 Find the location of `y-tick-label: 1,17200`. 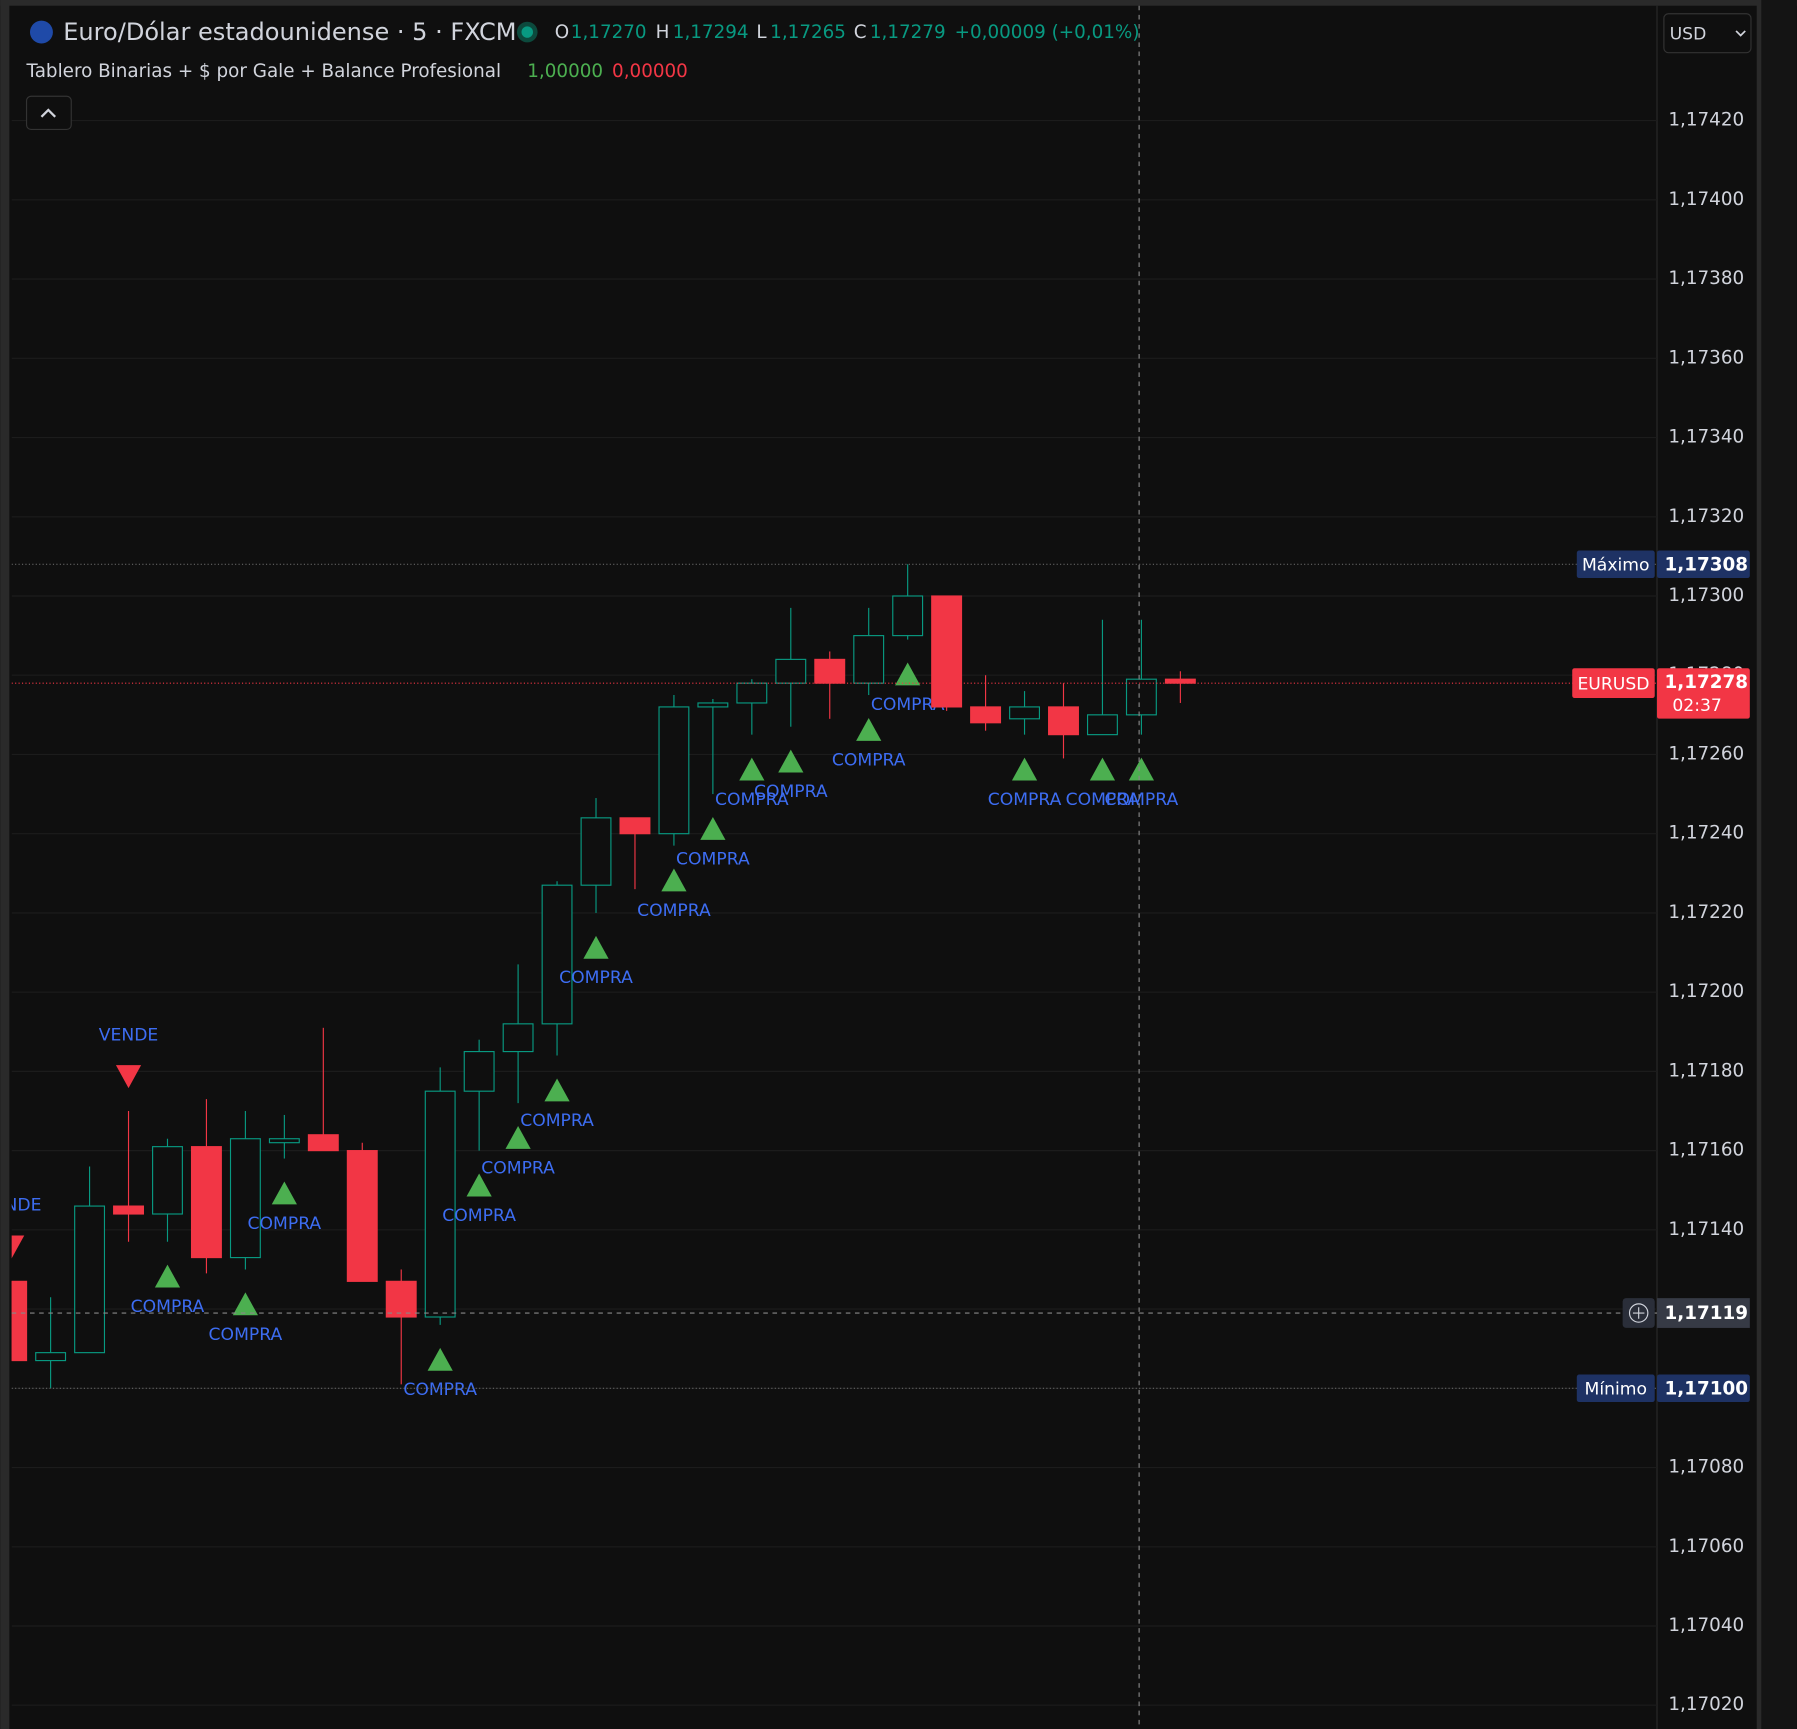

y-tick-label: 1,17200 is located at coordinates (1706, 991).